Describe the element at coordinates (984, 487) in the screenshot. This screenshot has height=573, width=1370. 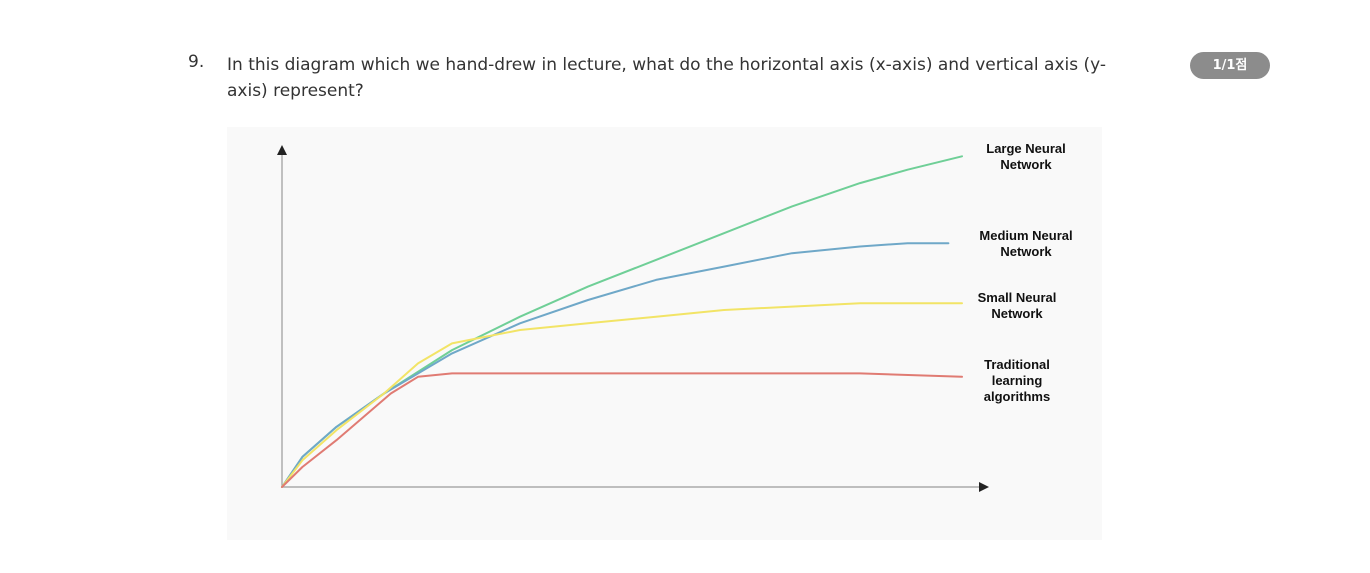
I see `x-axis-arrow` at that location.